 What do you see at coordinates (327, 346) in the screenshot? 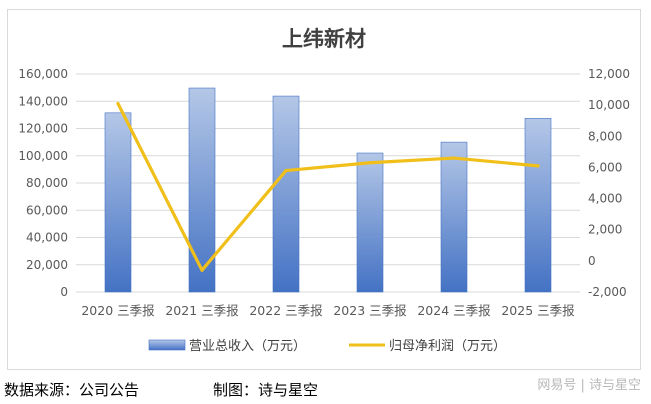
I see `legend: 营业总收入（万元） 归母净利润（万元）` at bounding box center [327, 346].